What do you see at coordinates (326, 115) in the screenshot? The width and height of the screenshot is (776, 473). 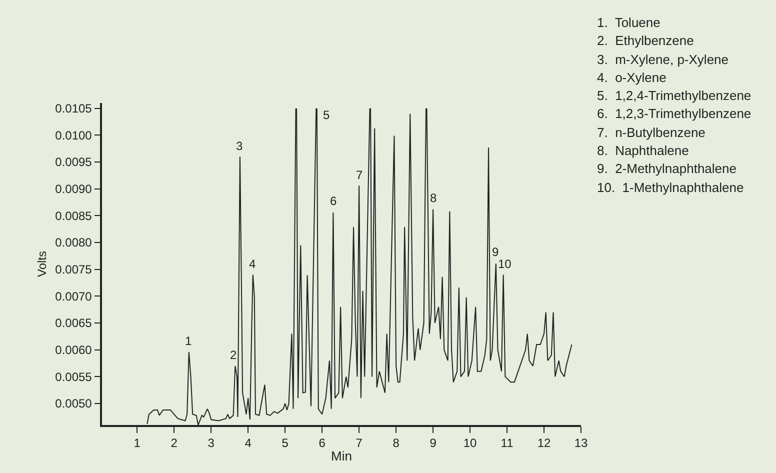 I see `annotation: 5` at bounding box center [326, 115].